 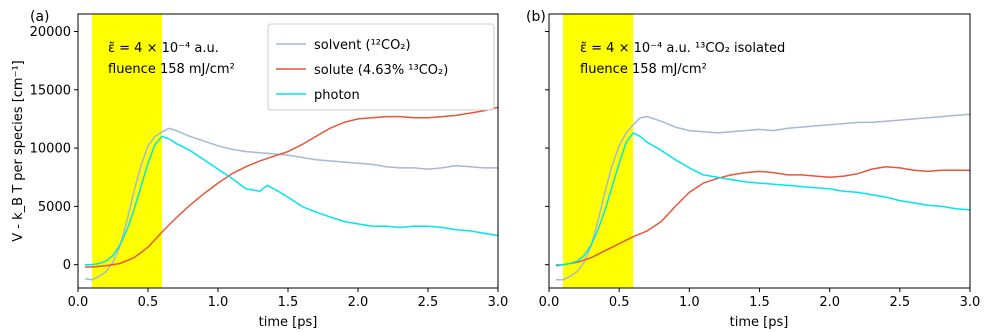 What do you see at coordinates (171, 69) in the screenshot?
I see `annotation-line-2-a: fluence 158 mJ/cm²` at bounding box center [171, 69].